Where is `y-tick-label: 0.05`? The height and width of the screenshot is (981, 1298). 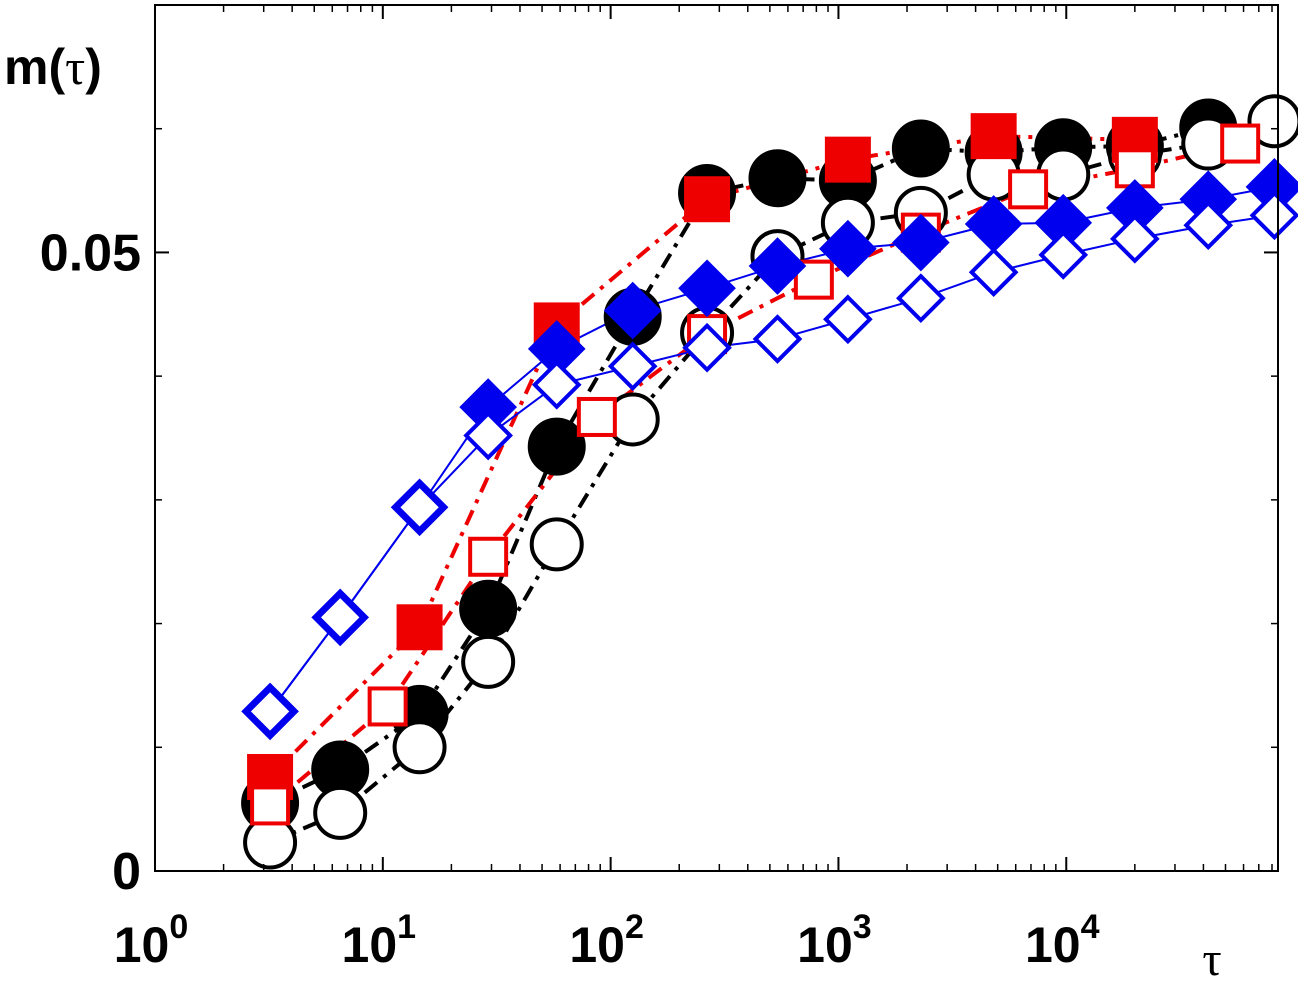
y-tick-label: 0.05 is located at coordinates (90, 253).